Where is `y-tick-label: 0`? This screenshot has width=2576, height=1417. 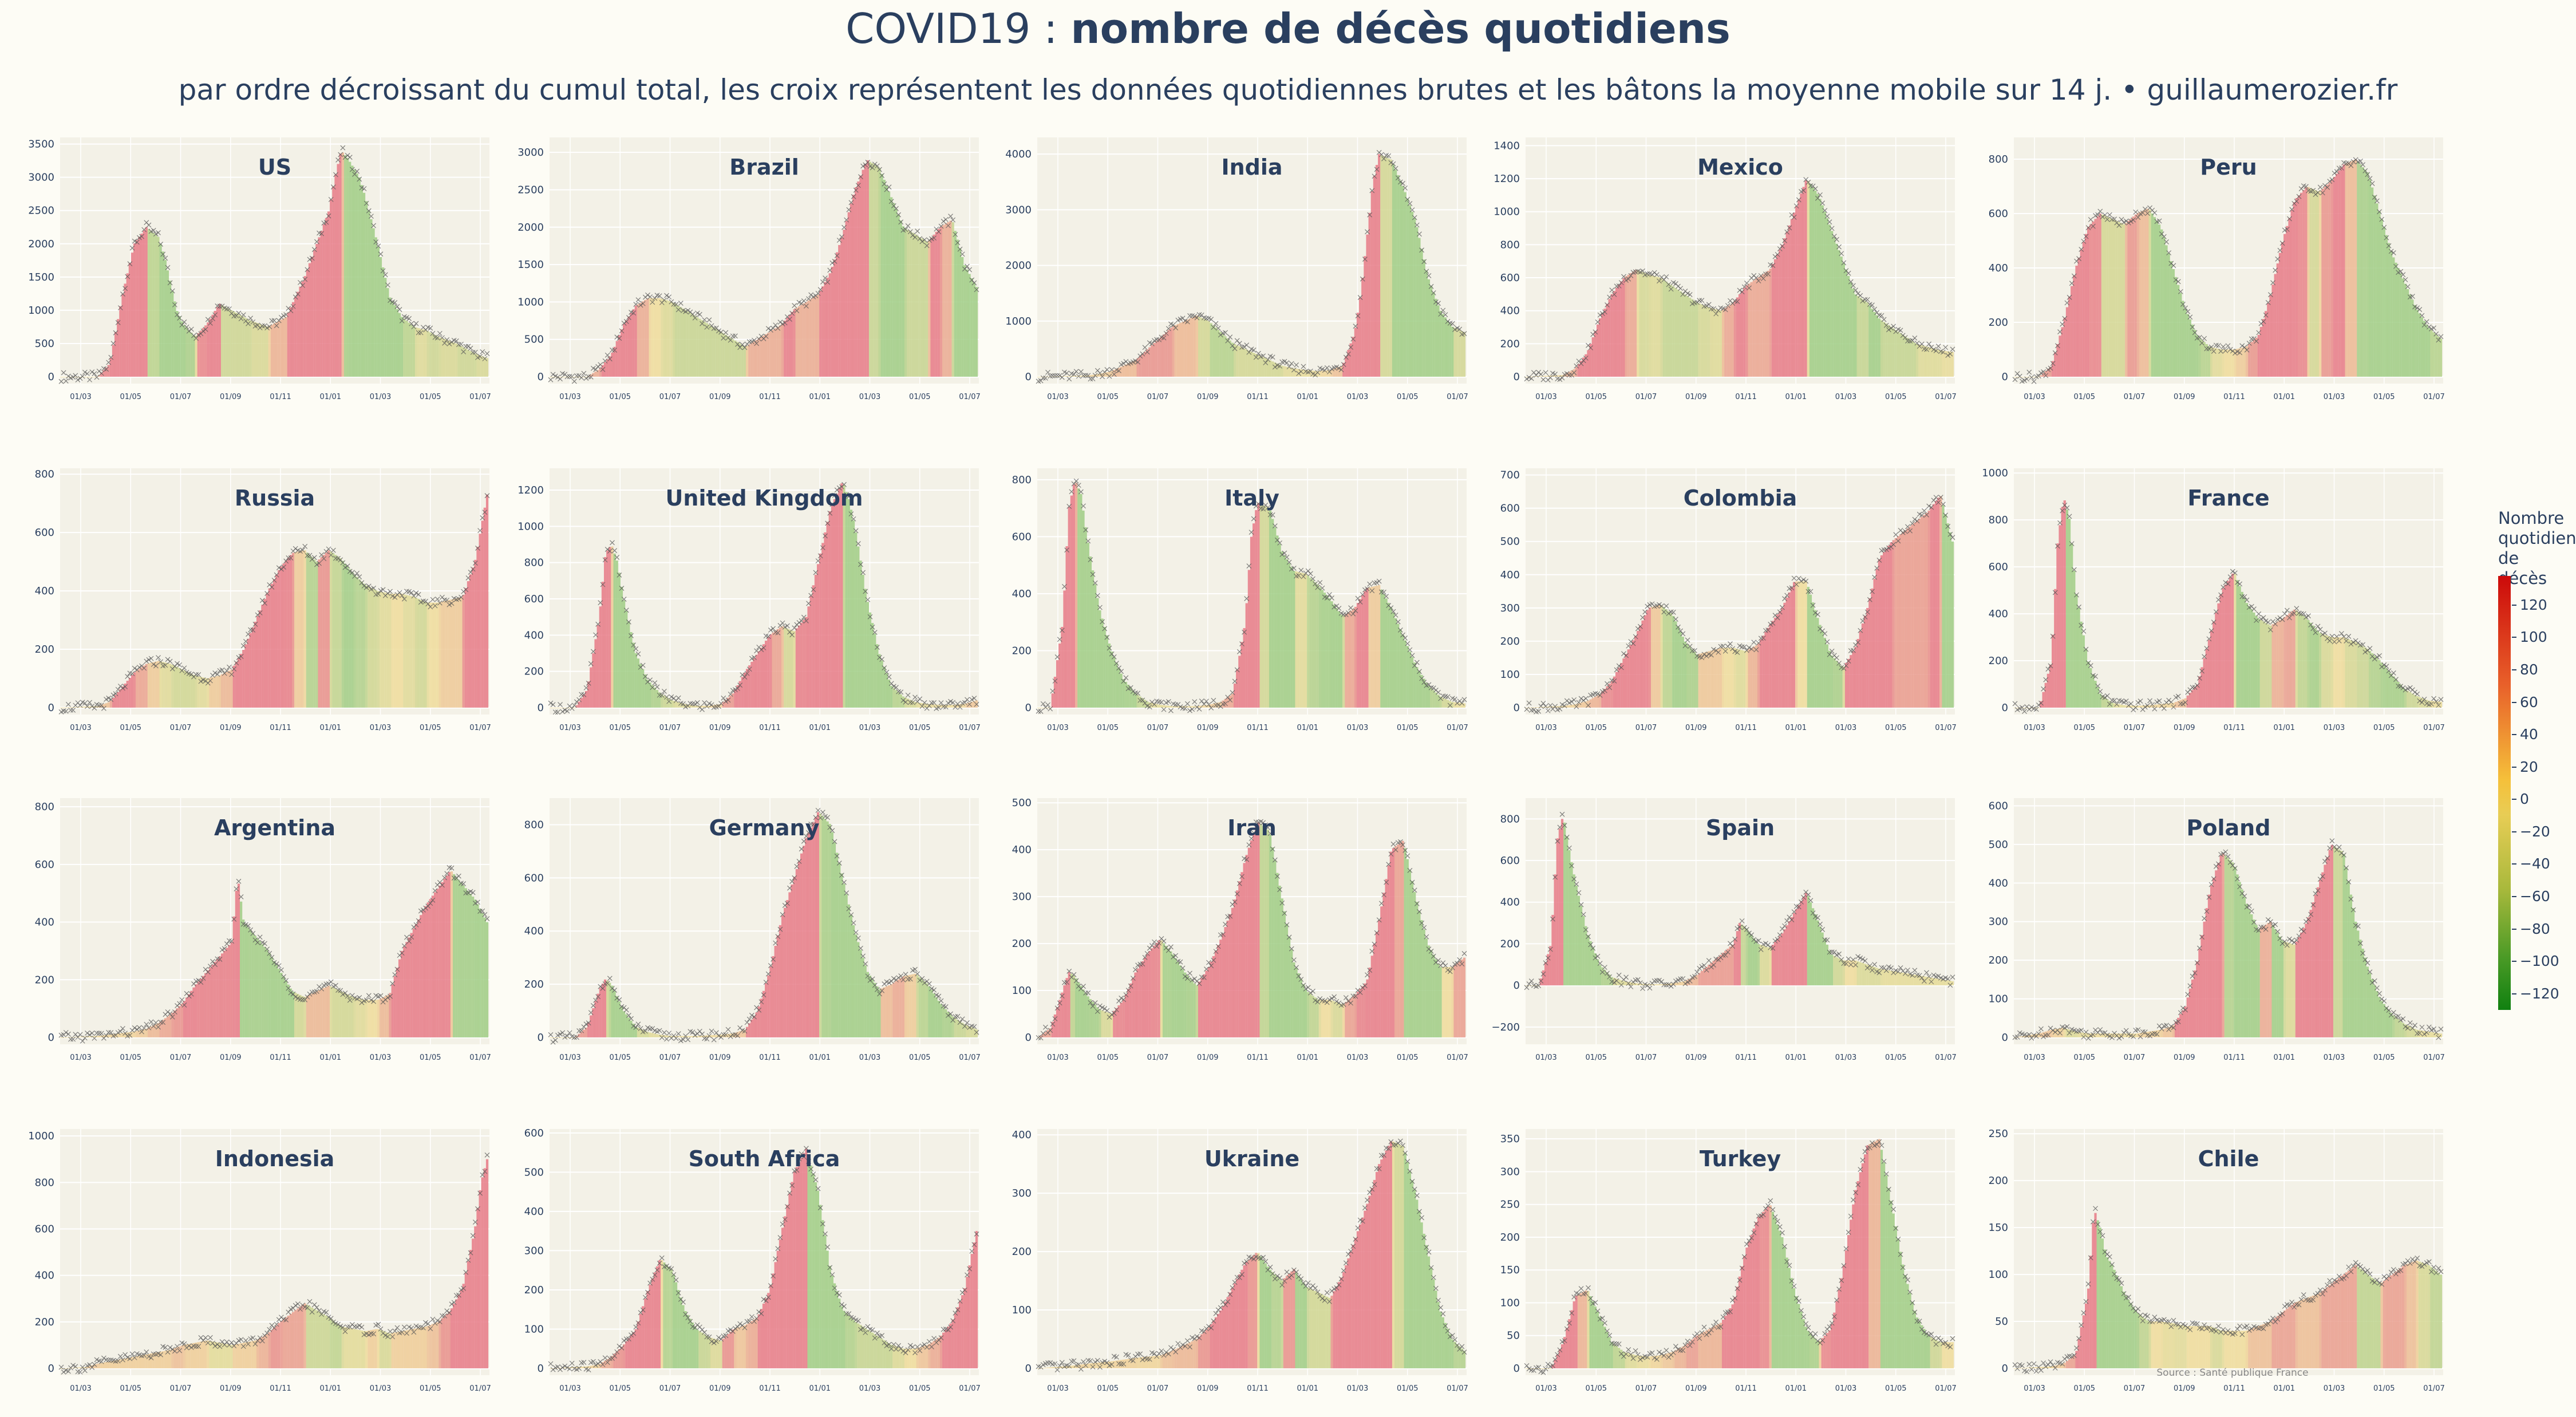
y-tick-label: 0 is located at coordinates (541, 1038).